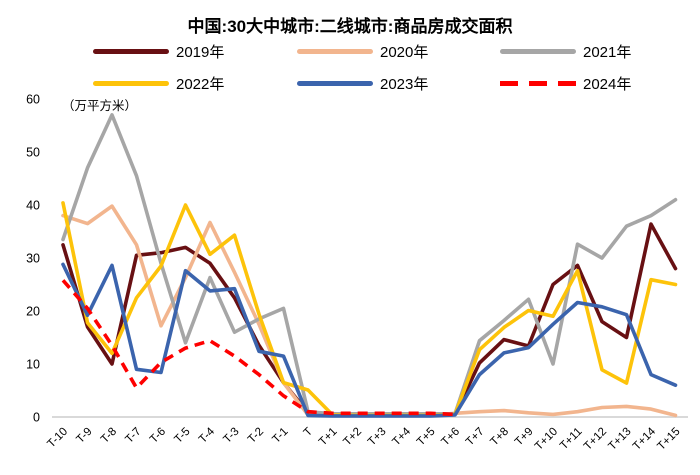 Image resolution: width=700 pixels, height=475 pixels. What do you see at coordinates (538, 51) in the screenshot?
I see `legend-swatch-2021` at bounding box center [538, 51].